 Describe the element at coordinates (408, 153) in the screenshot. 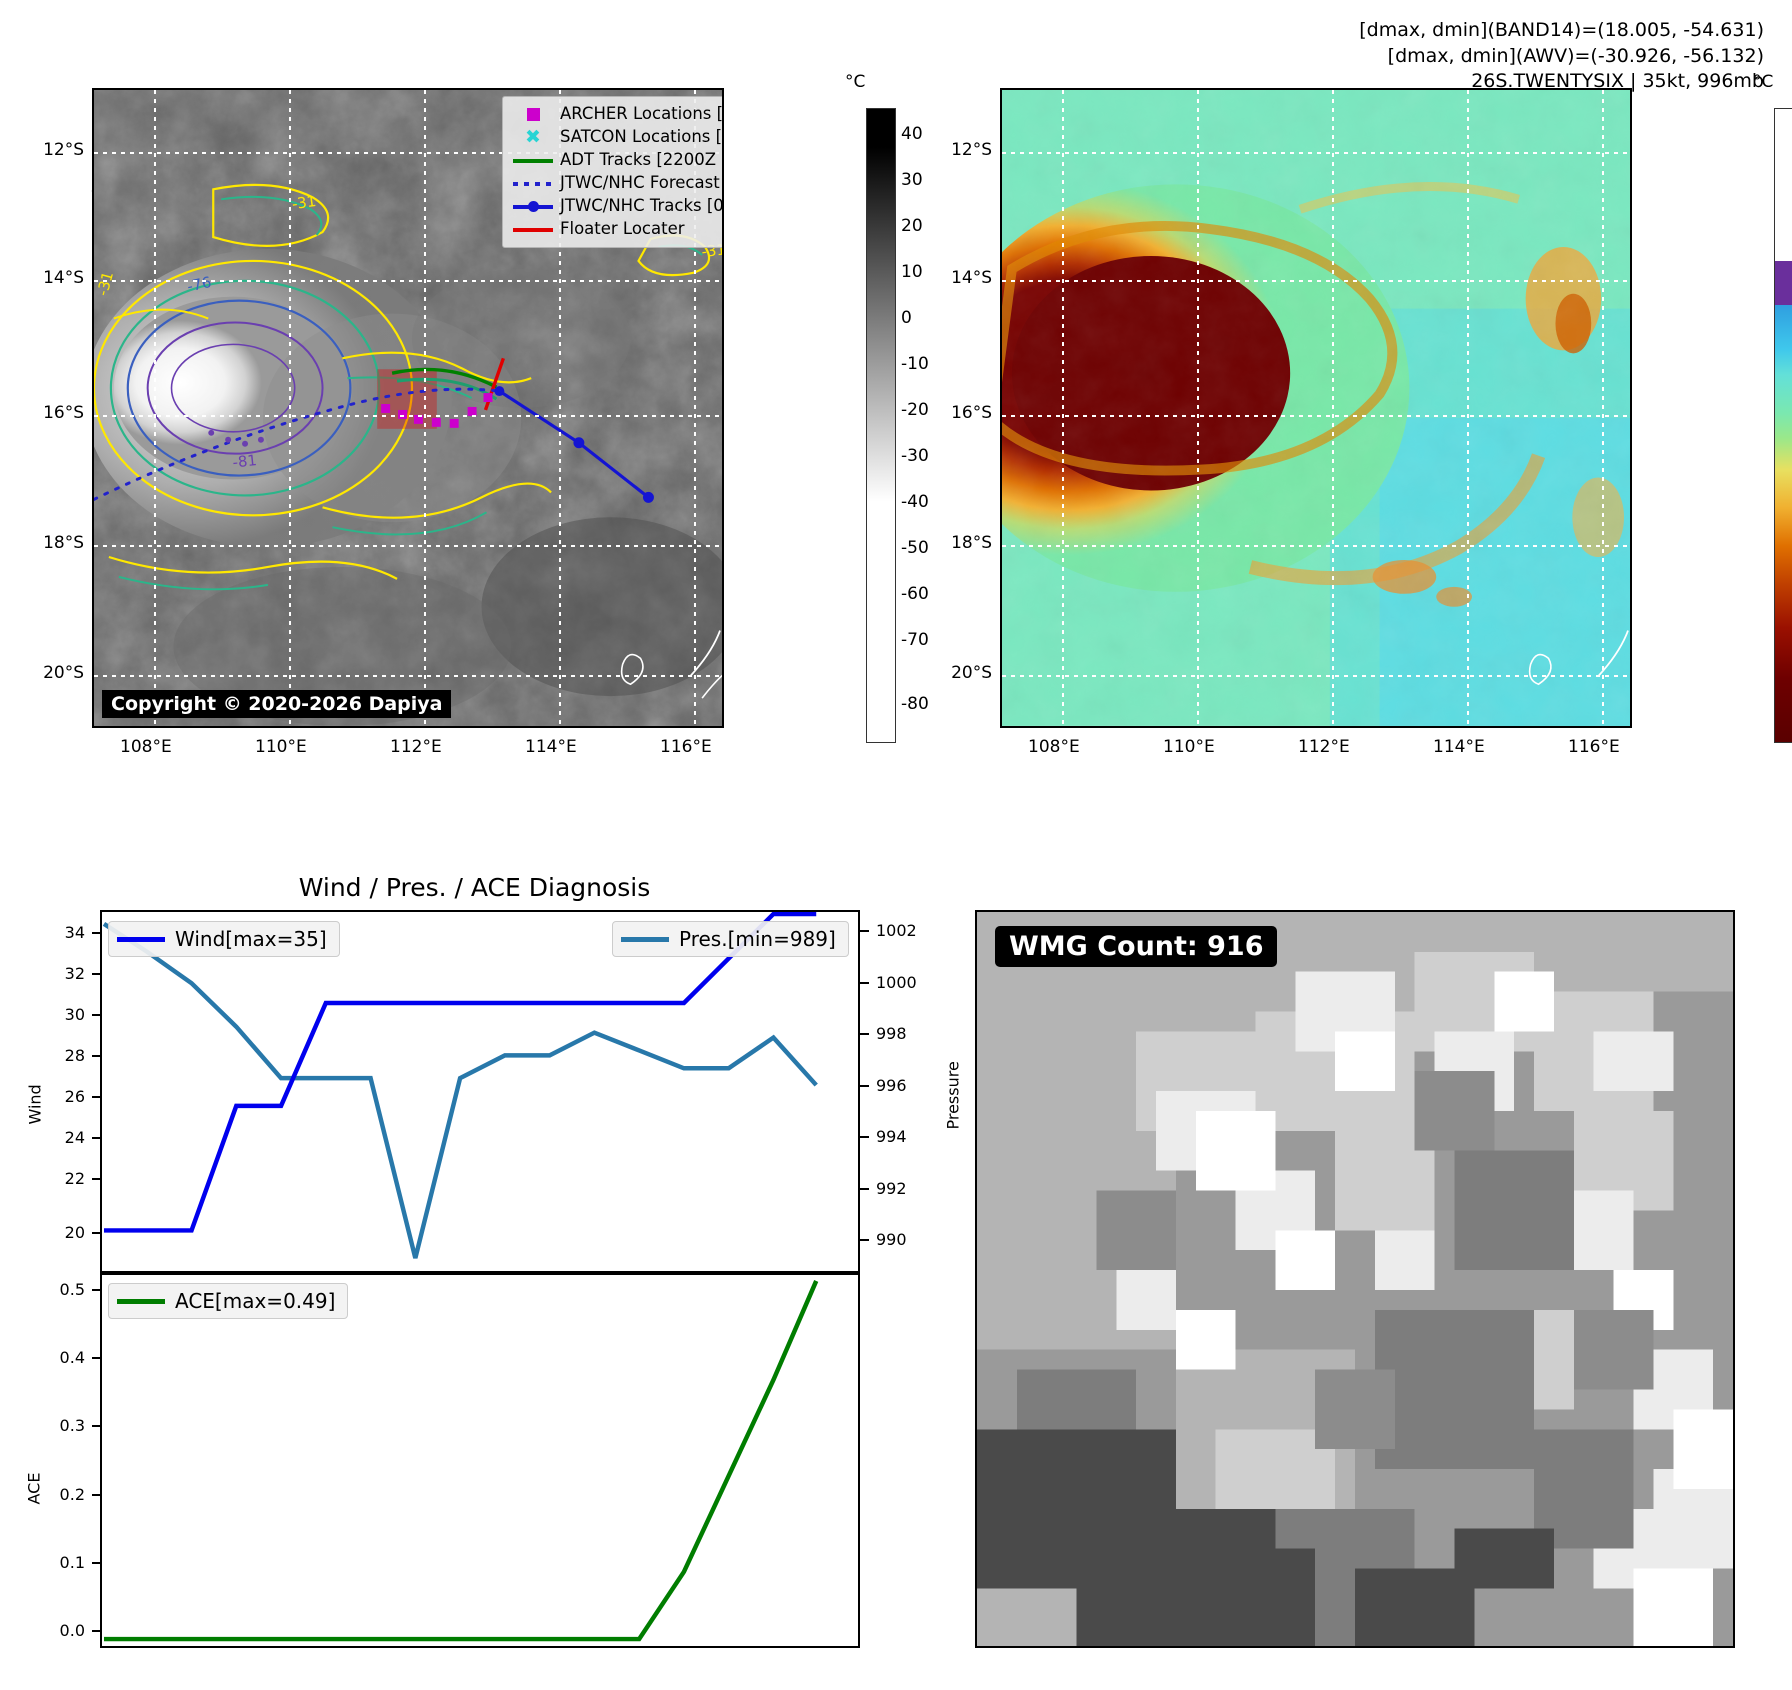

I see `ir-gridline-12S` at that location.